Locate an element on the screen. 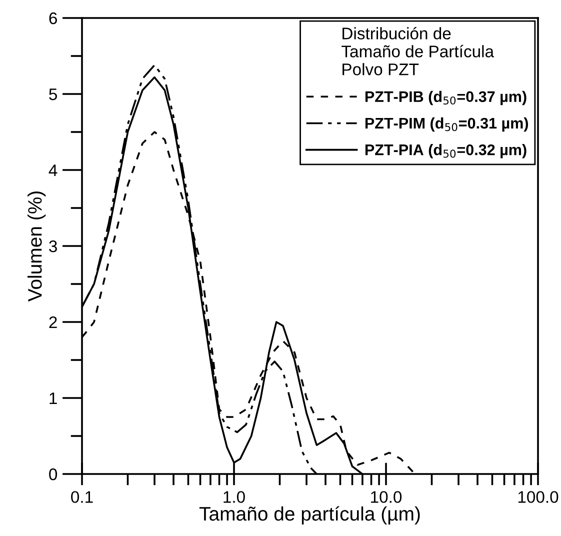  y-tick-label: 4 is located at coordinates (53, 170).